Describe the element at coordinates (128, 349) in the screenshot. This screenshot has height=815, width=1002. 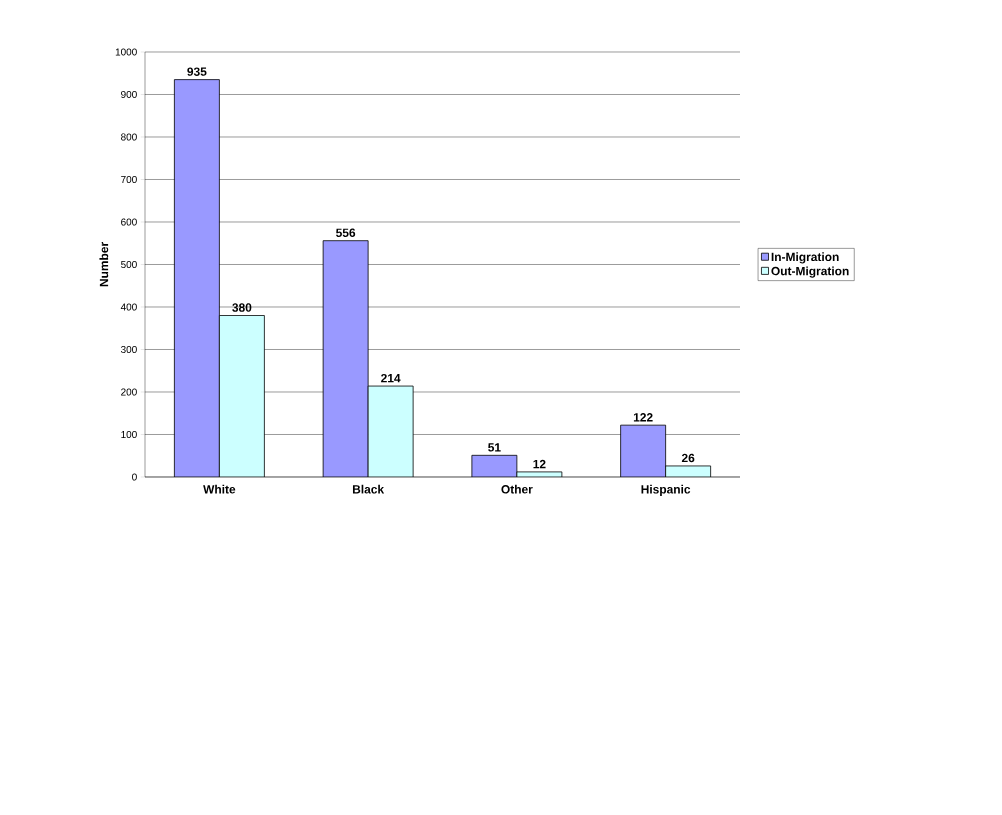
I see `y-tick-label: 300` at that location.